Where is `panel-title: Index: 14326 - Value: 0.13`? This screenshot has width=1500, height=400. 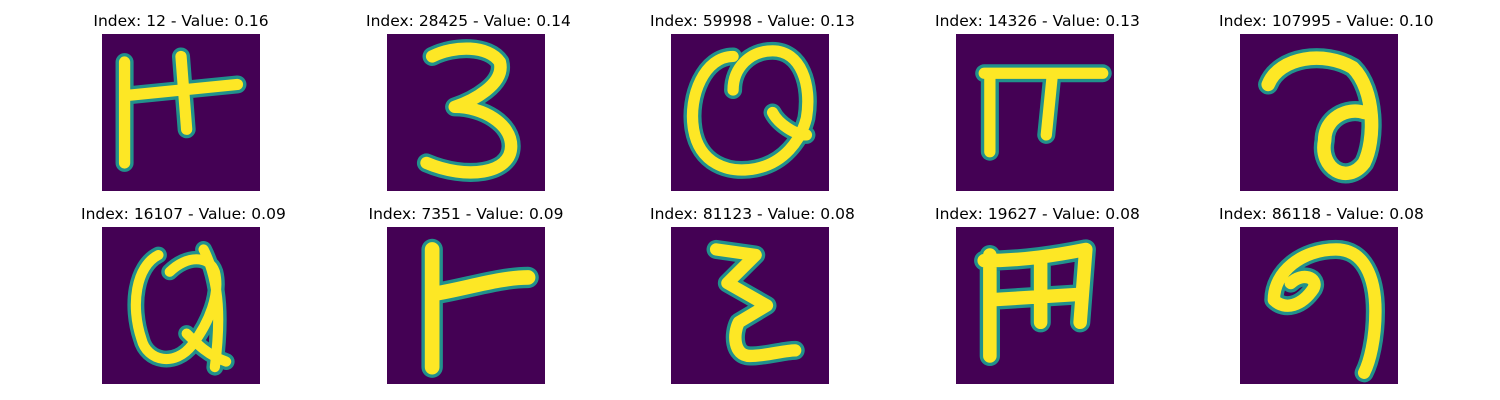 panel-title: Index: 14326 - Value: 0.13 is located at coordinates (1037, 21).